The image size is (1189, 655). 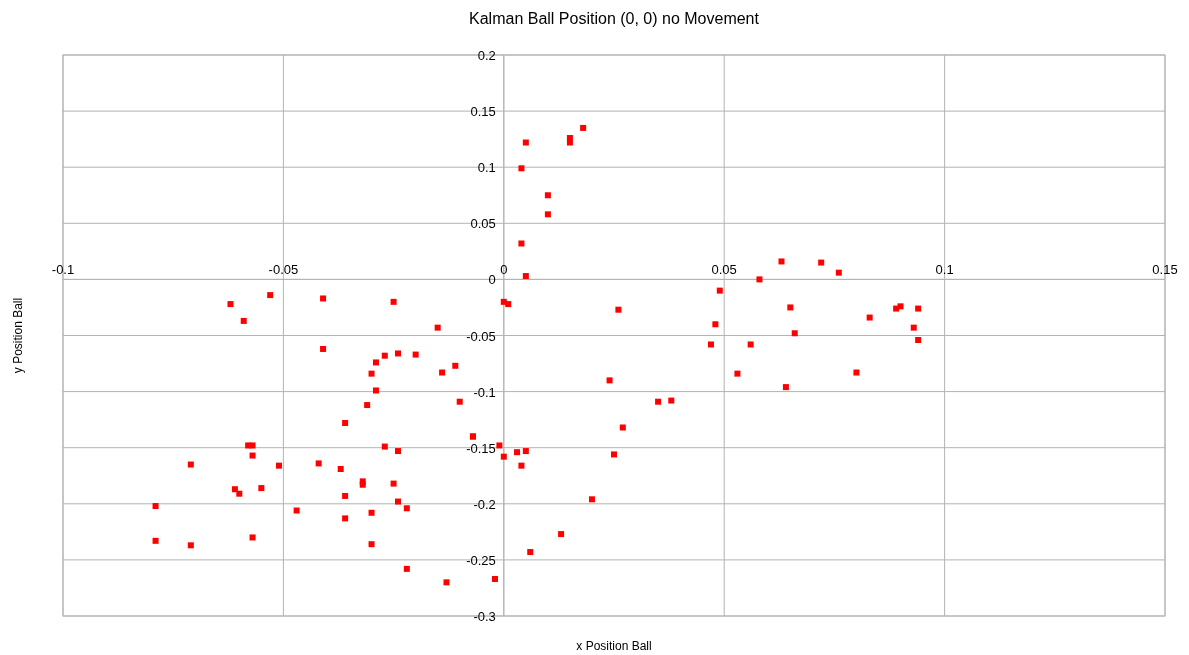 I want to click on x-tick-label: -0.05, so click(x=283, y=270).